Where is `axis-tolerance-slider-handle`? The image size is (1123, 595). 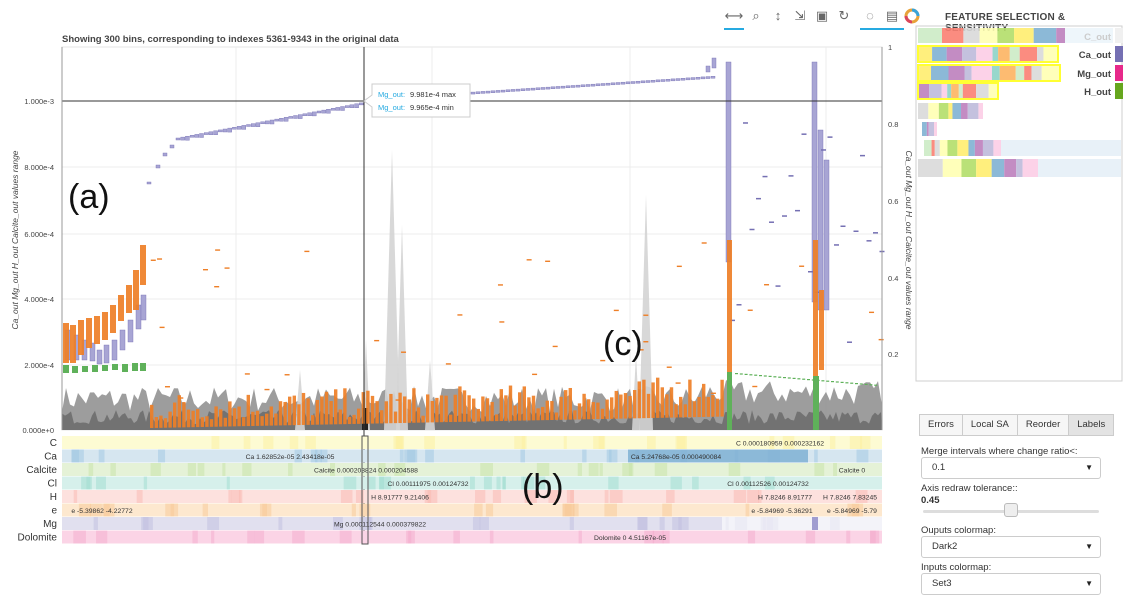 axis-tolerance-slider-handle is located at coordinates (1011, 510).